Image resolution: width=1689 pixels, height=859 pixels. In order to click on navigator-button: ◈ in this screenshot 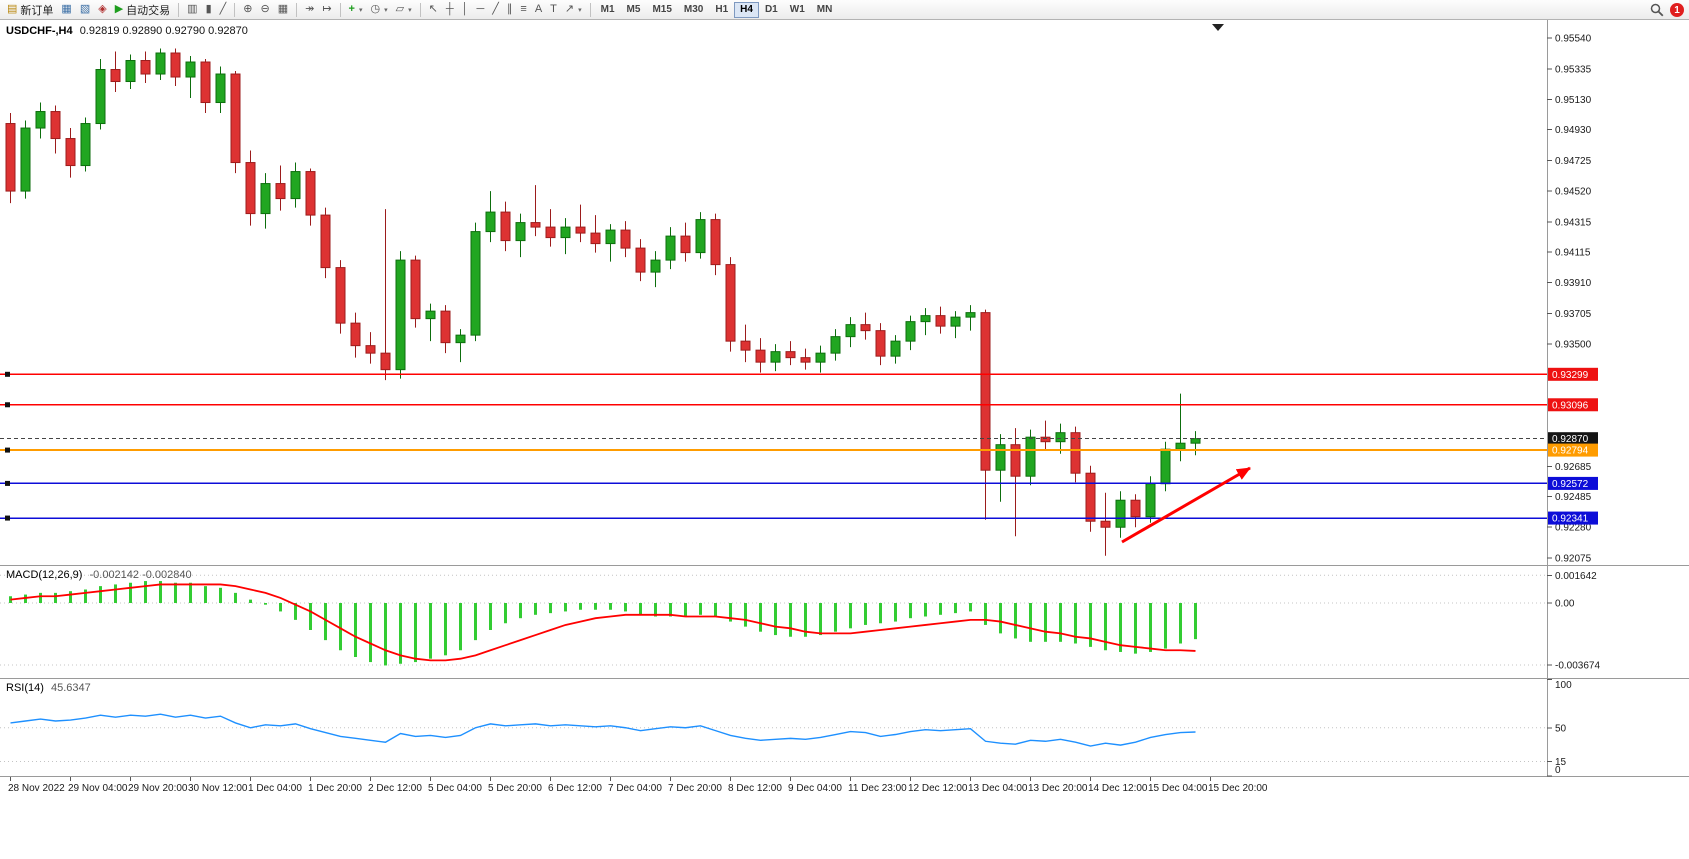, I will do `click(102, 9)`.